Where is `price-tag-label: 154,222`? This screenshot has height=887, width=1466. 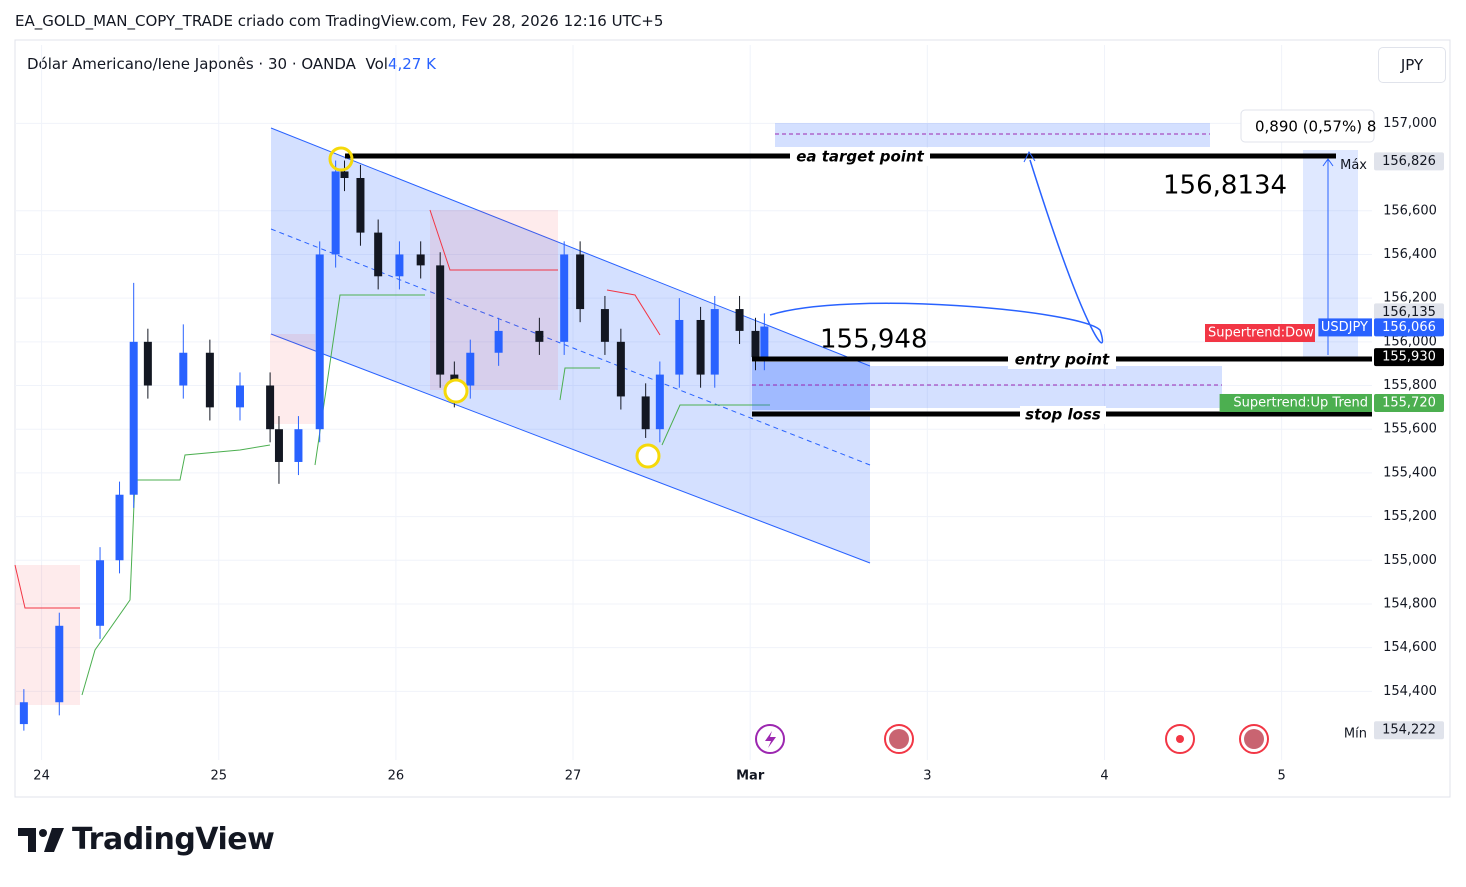
price-tag-label: 154,222 is located at coordinates (1409, 730).